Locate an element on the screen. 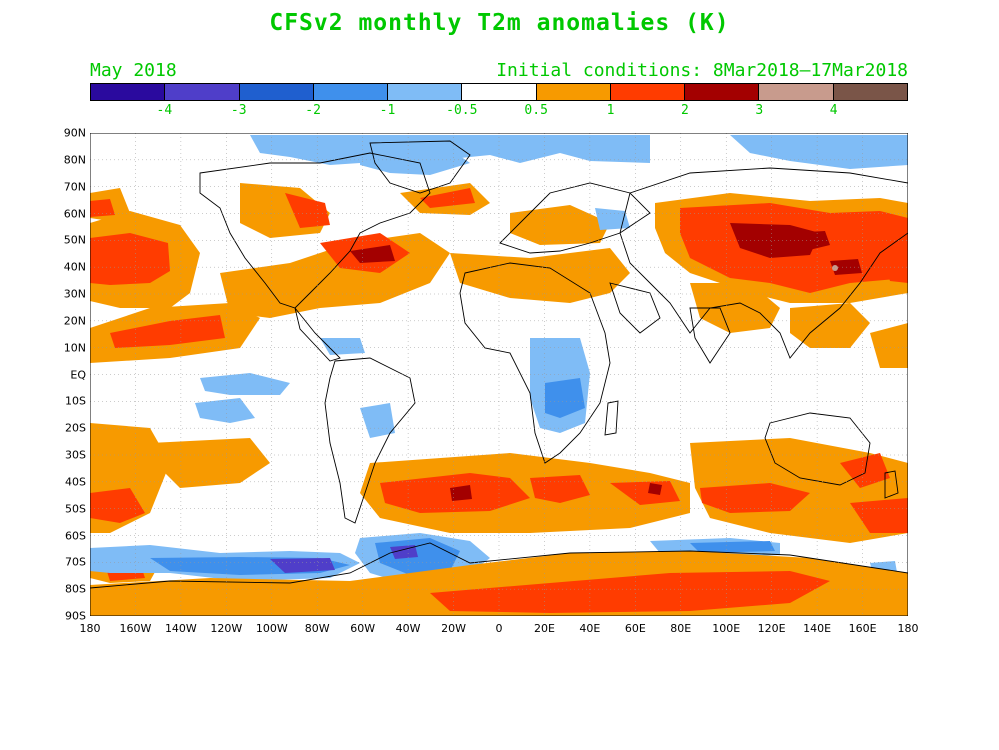  longitude-label: 40E is located at coordinates (590, 628).